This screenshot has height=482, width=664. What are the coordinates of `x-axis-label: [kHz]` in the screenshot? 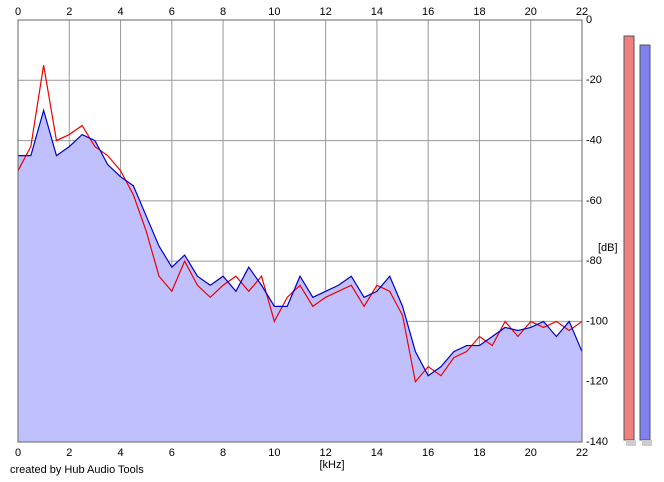 It's located at (331, 465).